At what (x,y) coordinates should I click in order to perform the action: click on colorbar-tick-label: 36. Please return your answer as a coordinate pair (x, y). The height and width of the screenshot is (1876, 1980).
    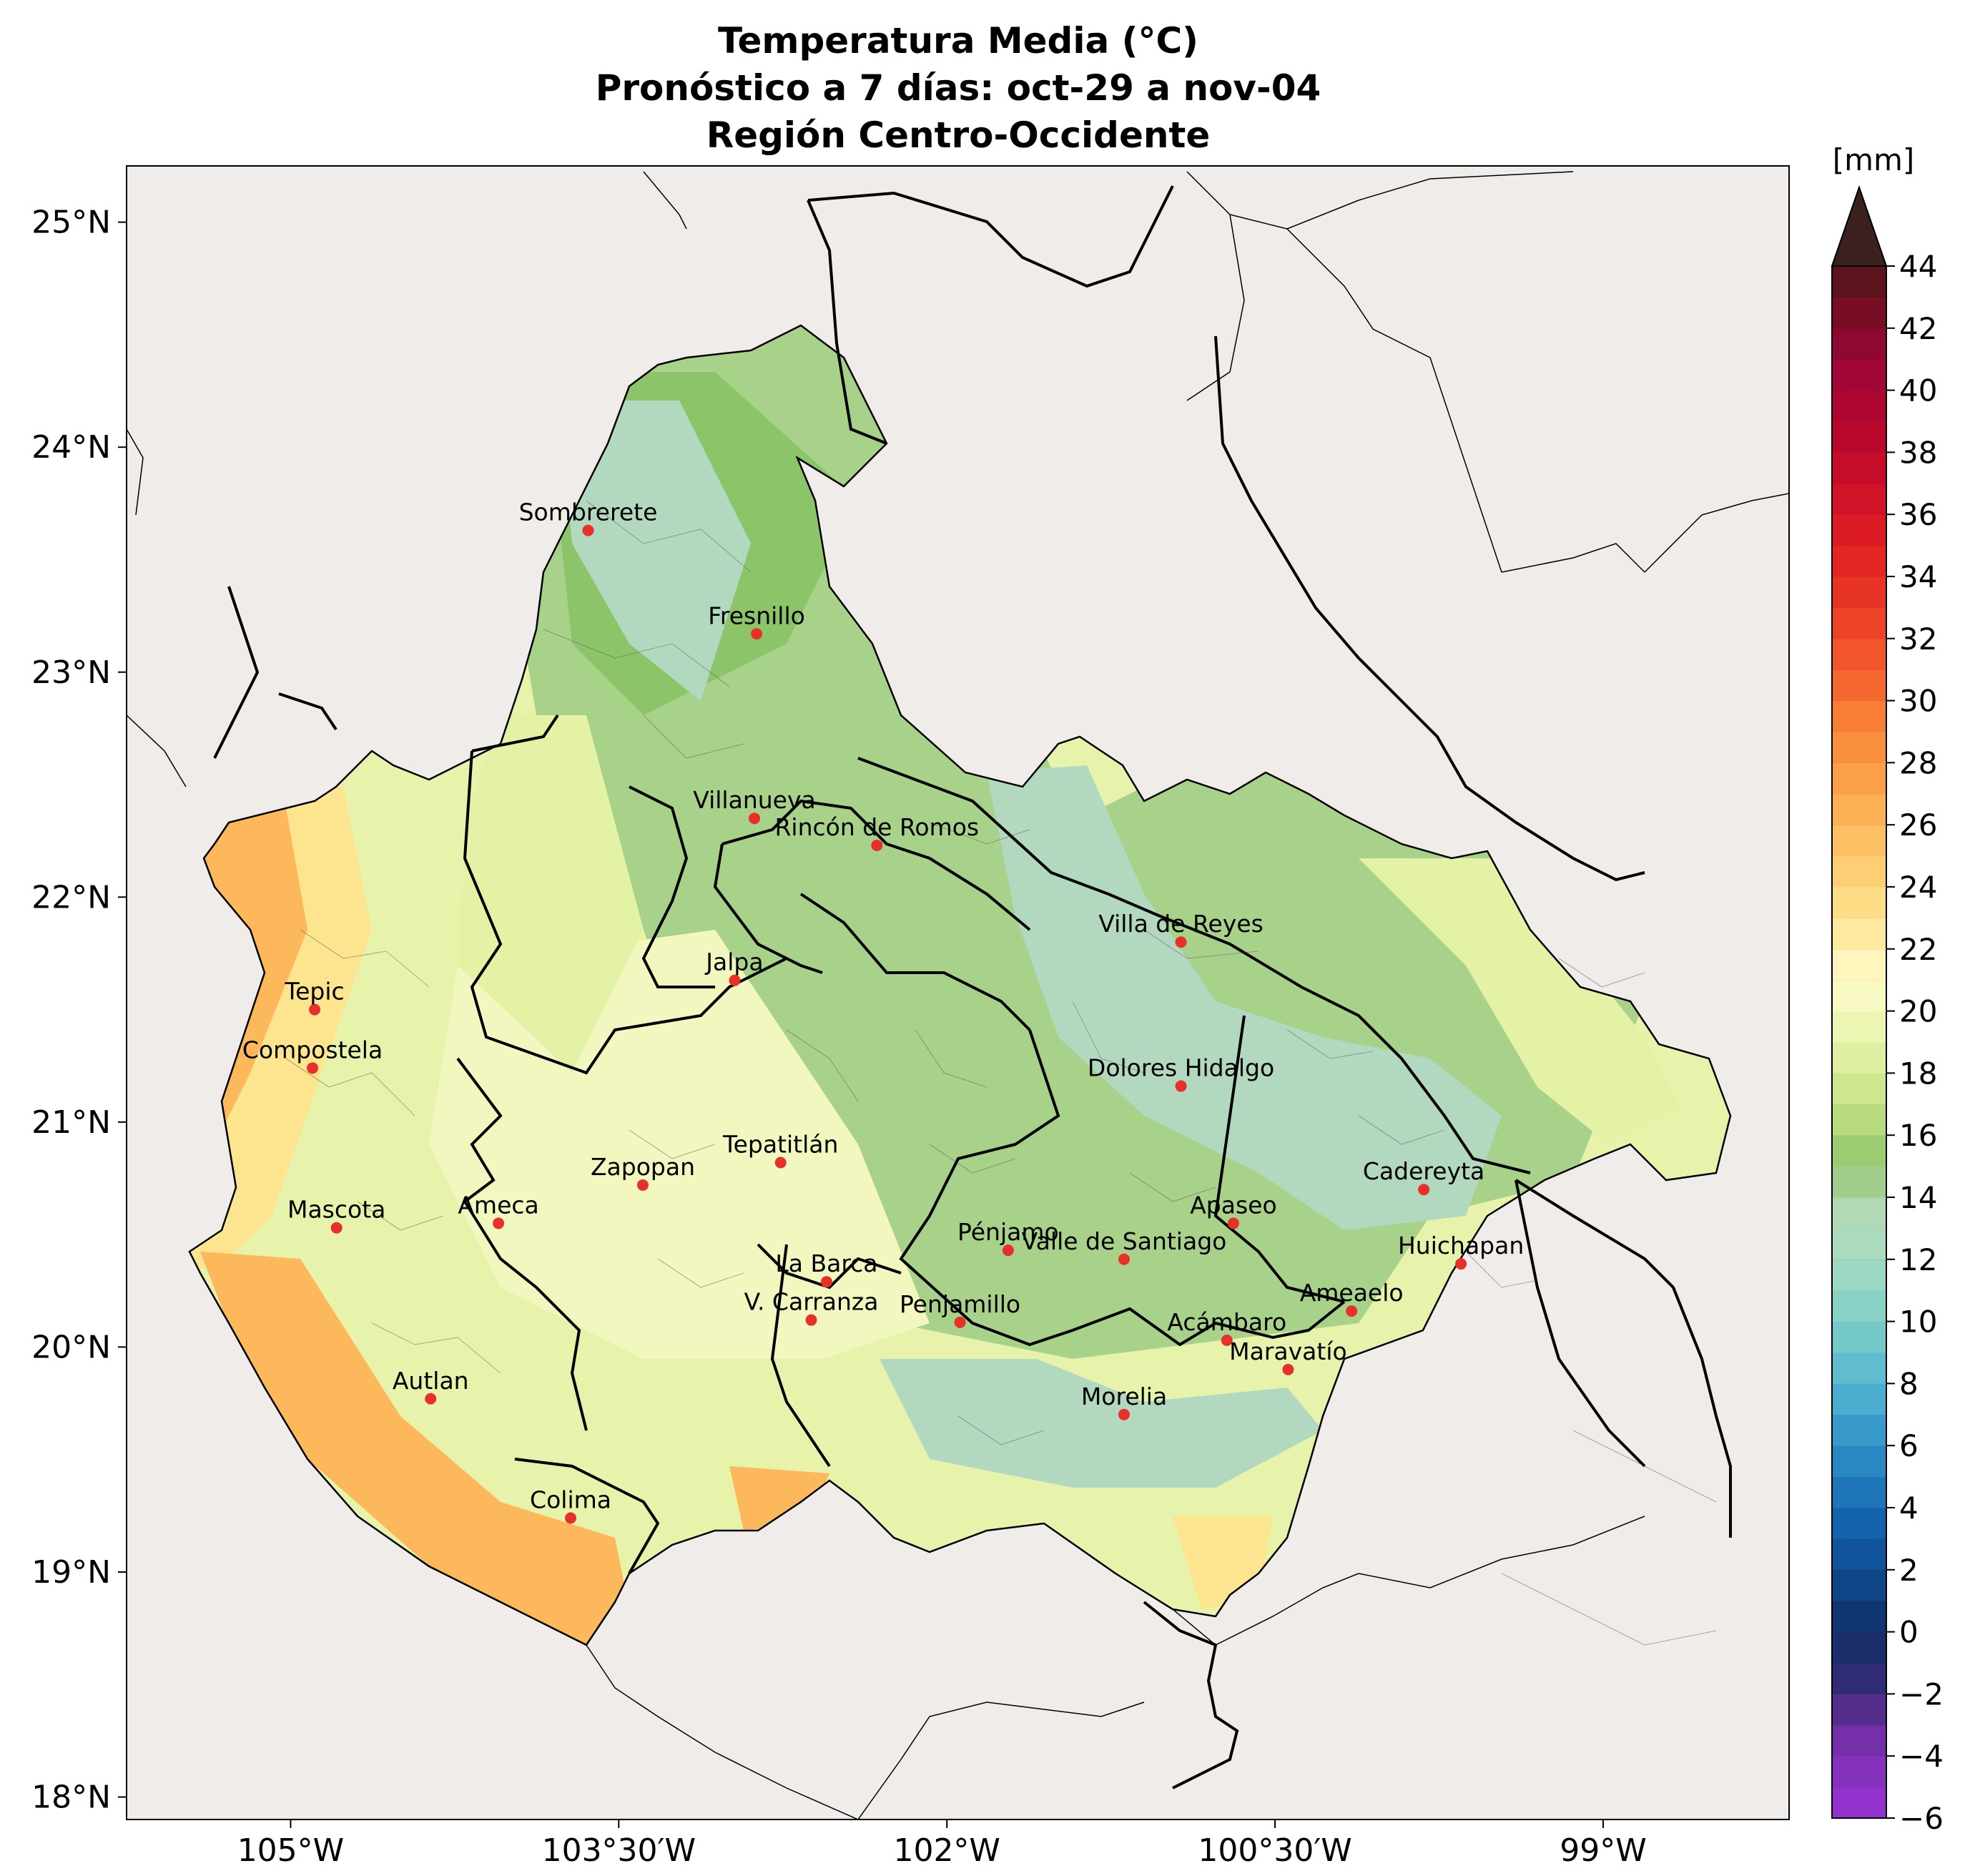
    Looking at the image, I should click on (1918, 514).